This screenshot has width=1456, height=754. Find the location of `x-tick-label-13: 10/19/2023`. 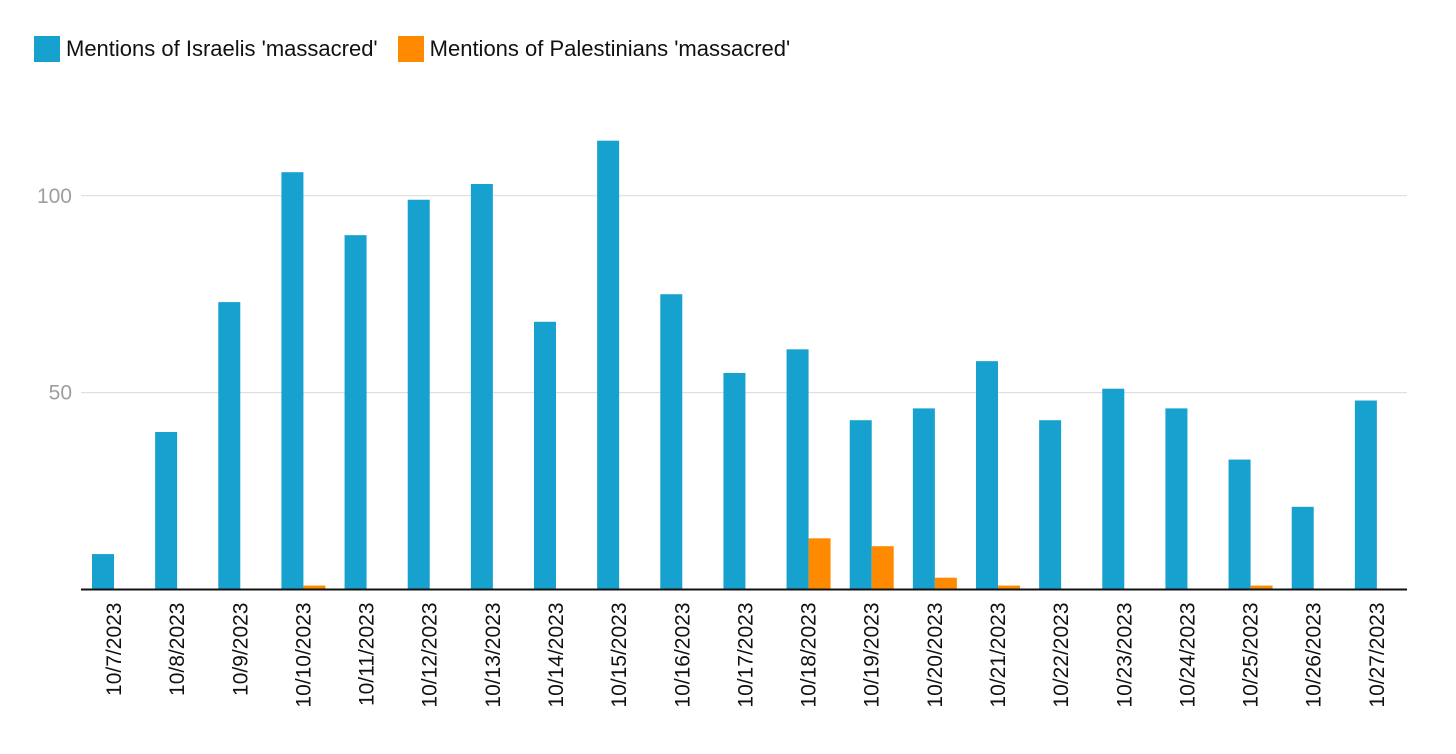

x-tick-label-13: 10/19/2023 is located at coordinates (872, 655).